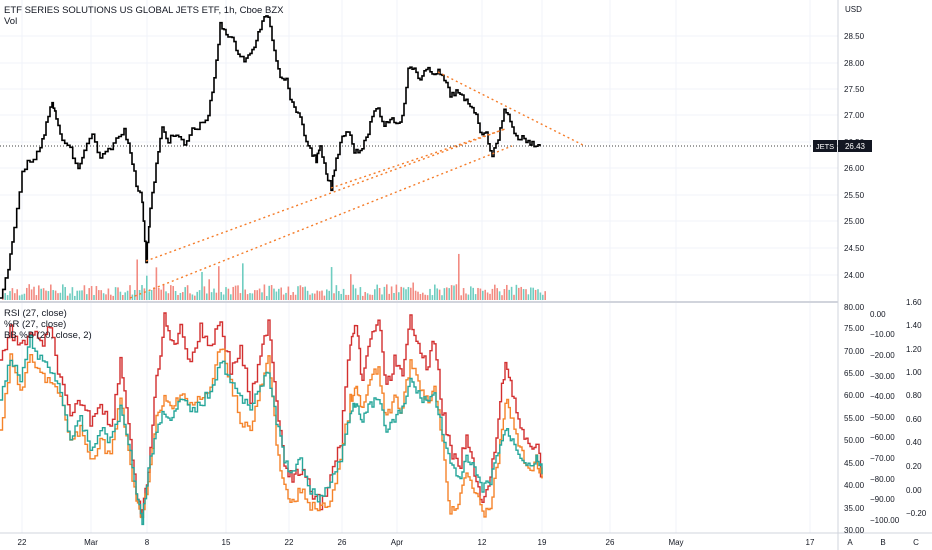 Image resolution: width=932 pixels, height=550 pixels. I want to click on price-tick-label: 24.00, so click(854, 275).